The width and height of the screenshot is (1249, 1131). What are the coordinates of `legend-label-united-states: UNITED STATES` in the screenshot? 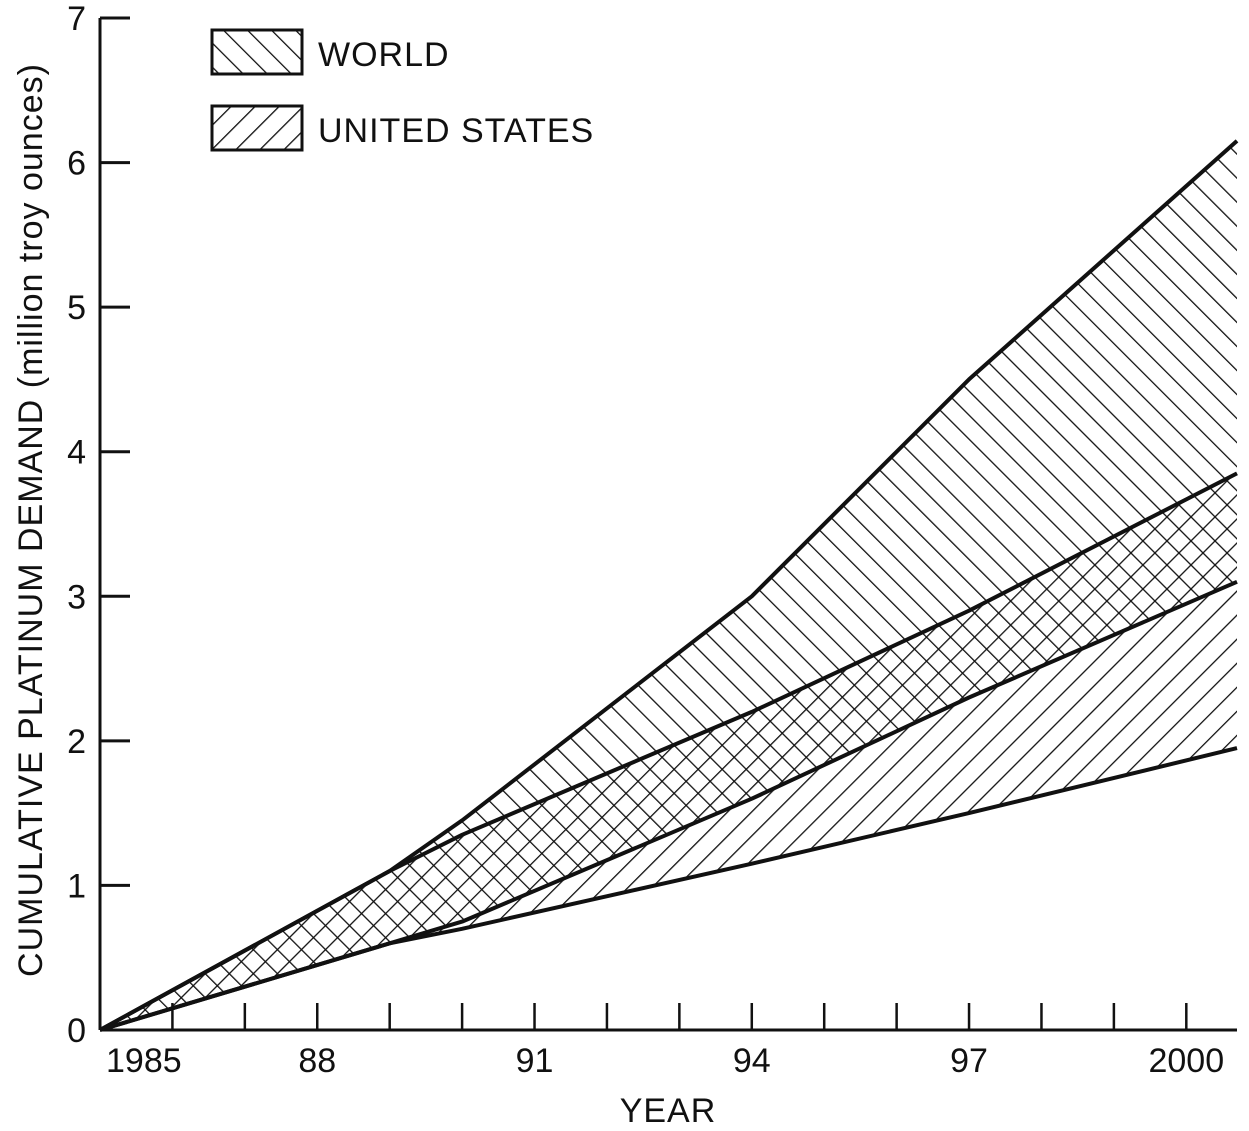 It's located at (456, 131).